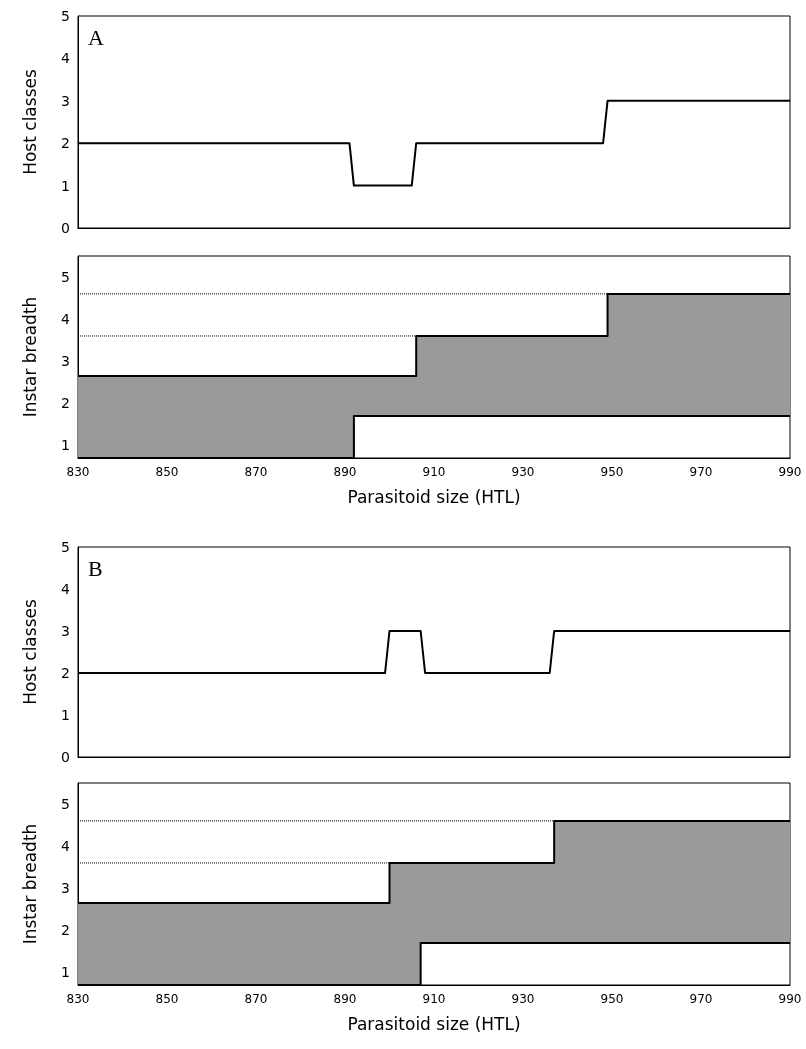 The height and width of the screenshot is (1049, 806). Describe the element at coordinates (96, 37) in the screenshot. I see `annotation: A` at that location.